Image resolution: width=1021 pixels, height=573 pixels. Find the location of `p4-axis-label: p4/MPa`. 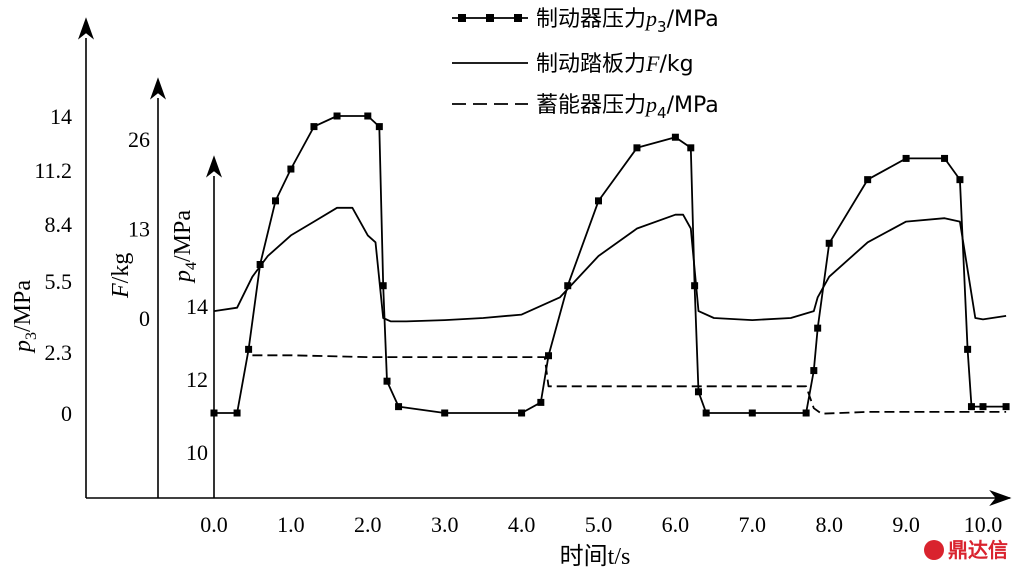

p4-axis-label: p4/MPa is located at coordinates (185, 247).